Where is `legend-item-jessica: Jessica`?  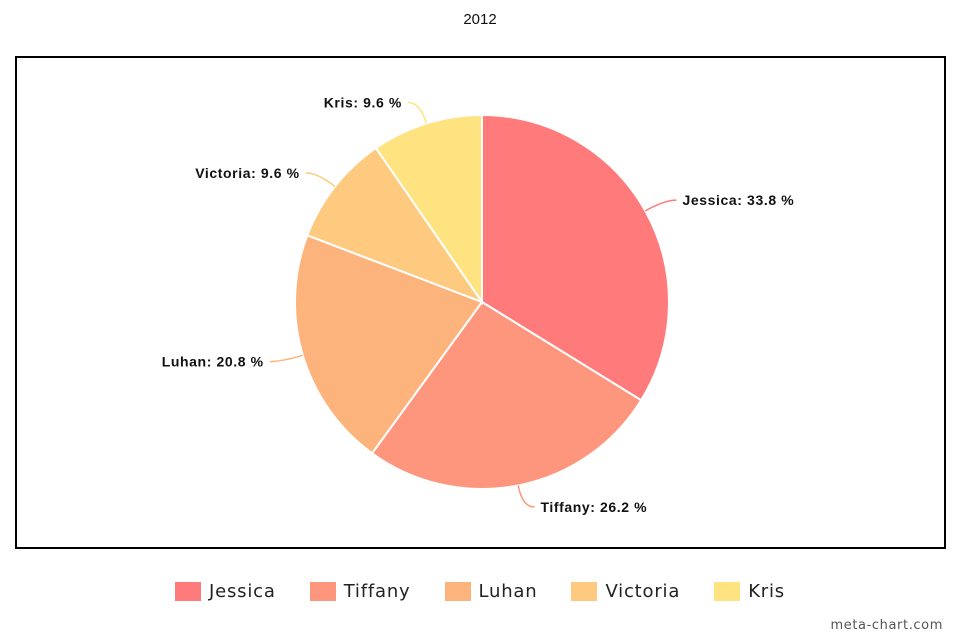
legend-item-jessica: Jessica is located at coordinates (225, 591).